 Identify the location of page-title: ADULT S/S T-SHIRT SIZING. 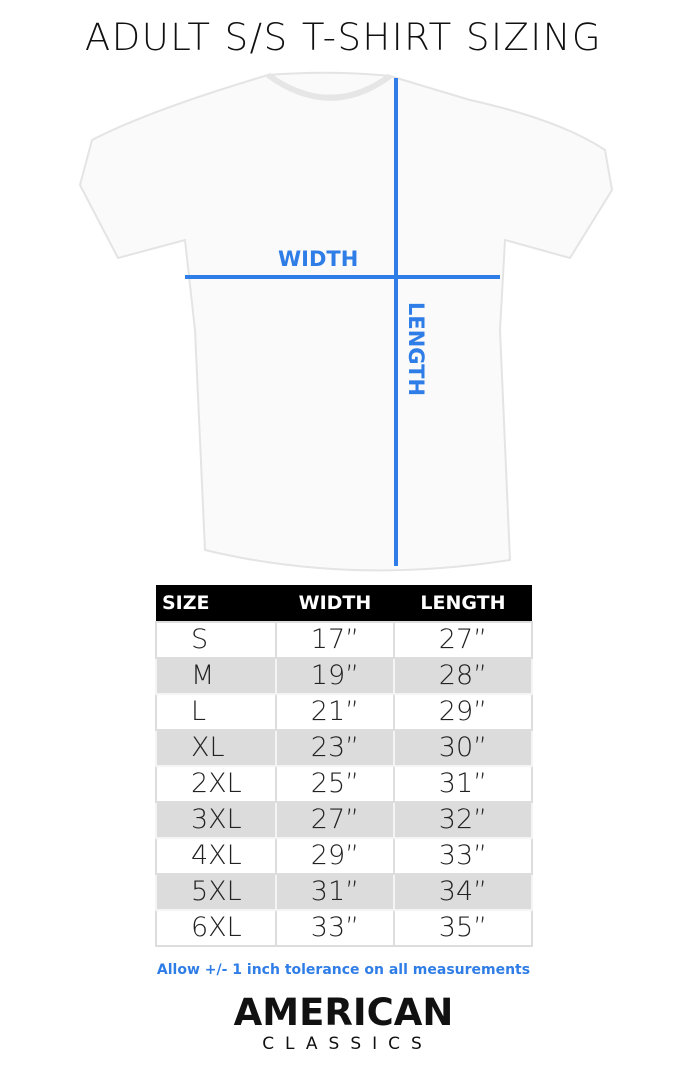
(343, 37).